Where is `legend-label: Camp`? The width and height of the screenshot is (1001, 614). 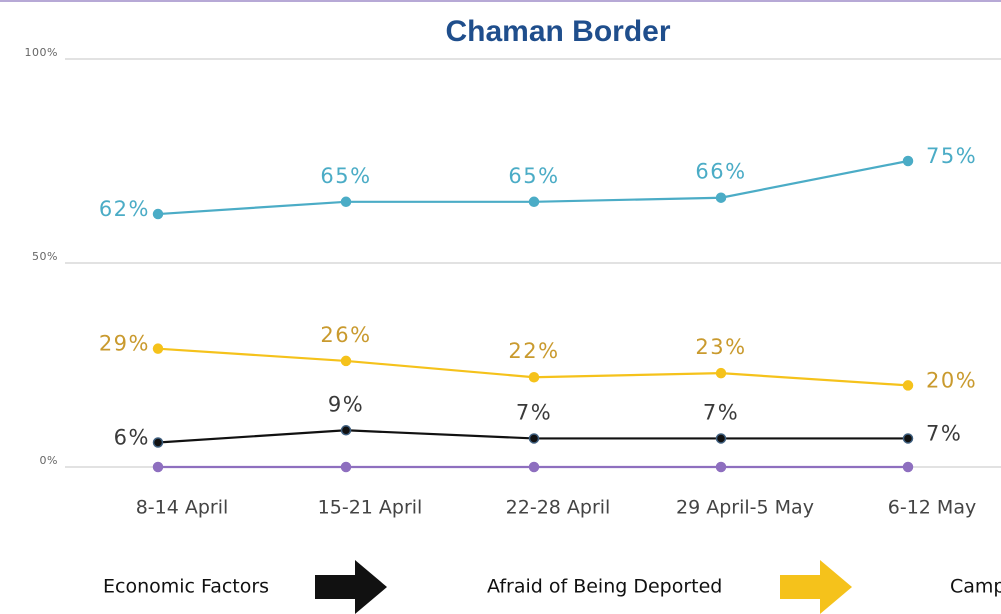
legend-label: Camp is located at coordinates (975, 587).